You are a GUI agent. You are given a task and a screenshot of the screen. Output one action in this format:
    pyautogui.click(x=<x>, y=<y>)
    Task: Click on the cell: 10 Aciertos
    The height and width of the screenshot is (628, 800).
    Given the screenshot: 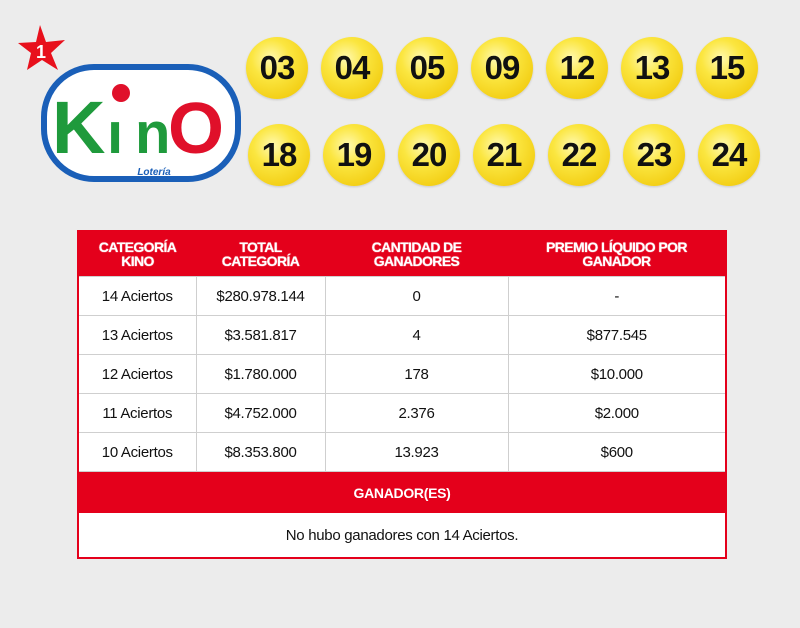 What is the action you would take?
    pyautogui.click(x=137, y=452)
    